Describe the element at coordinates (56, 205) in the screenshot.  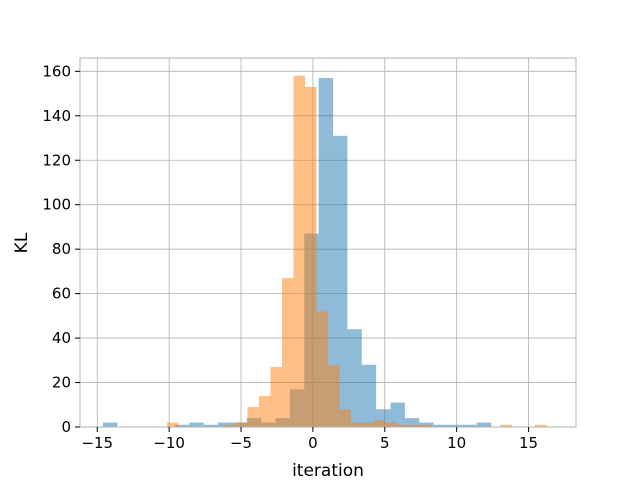
I see `y-tick-label: 100` at that location.